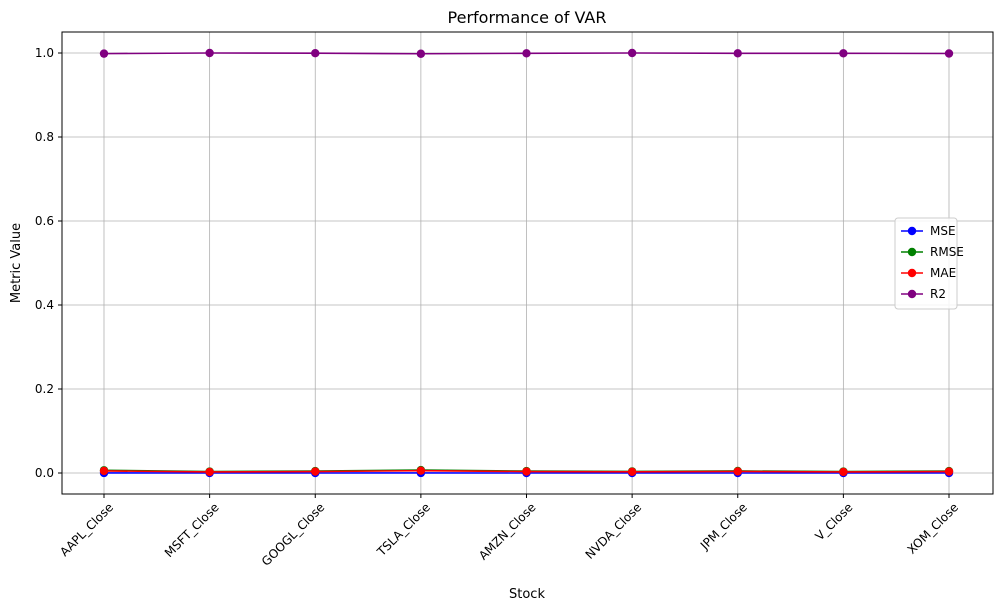  Describe the element at coordinates (192, 530) in the screenshot. I see `x-tick-label: MSFT_Close` at that location.